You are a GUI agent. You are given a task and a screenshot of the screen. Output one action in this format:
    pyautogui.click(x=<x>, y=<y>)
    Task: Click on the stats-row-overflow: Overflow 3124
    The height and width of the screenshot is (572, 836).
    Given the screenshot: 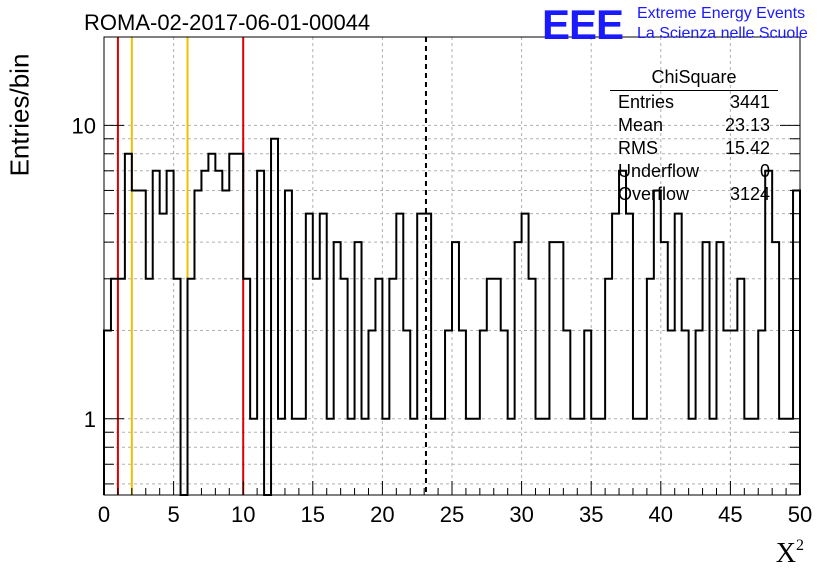 What is the action you would take?
    pyautogui.click(x=694, y=194)
    